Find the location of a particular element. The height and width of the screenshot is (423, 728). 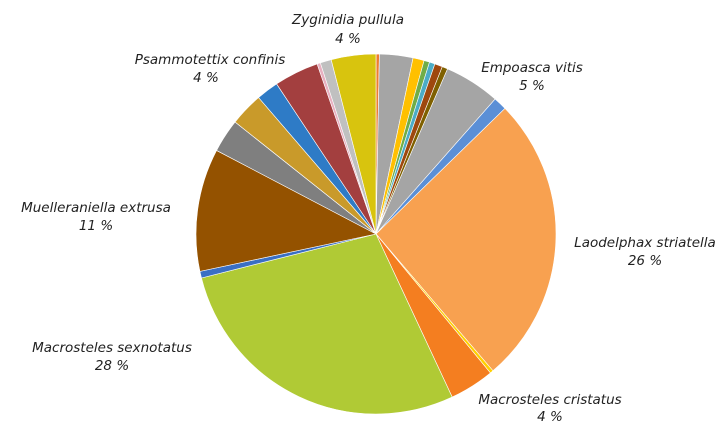

slice-value-label: 5 % is located at coordinates (532, 86).